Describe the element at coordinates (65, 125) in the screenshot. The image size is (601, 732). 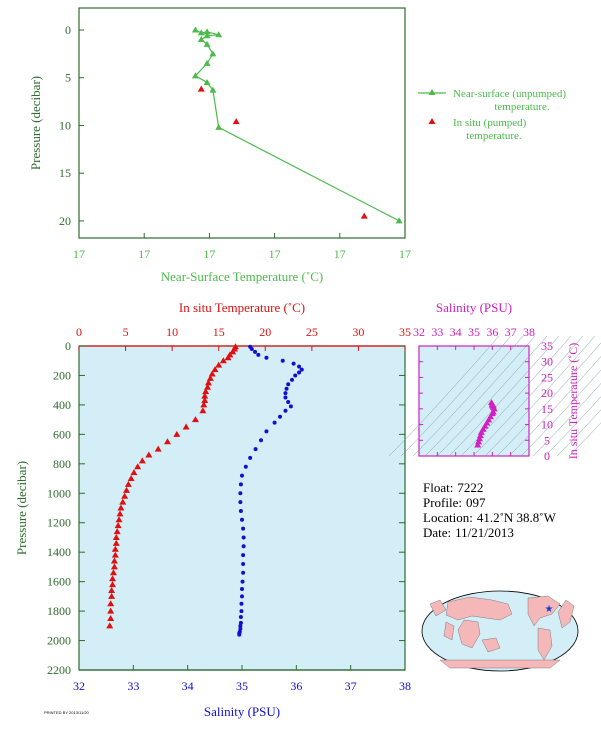
I see `ns-y-tick-label: 10` at that location.